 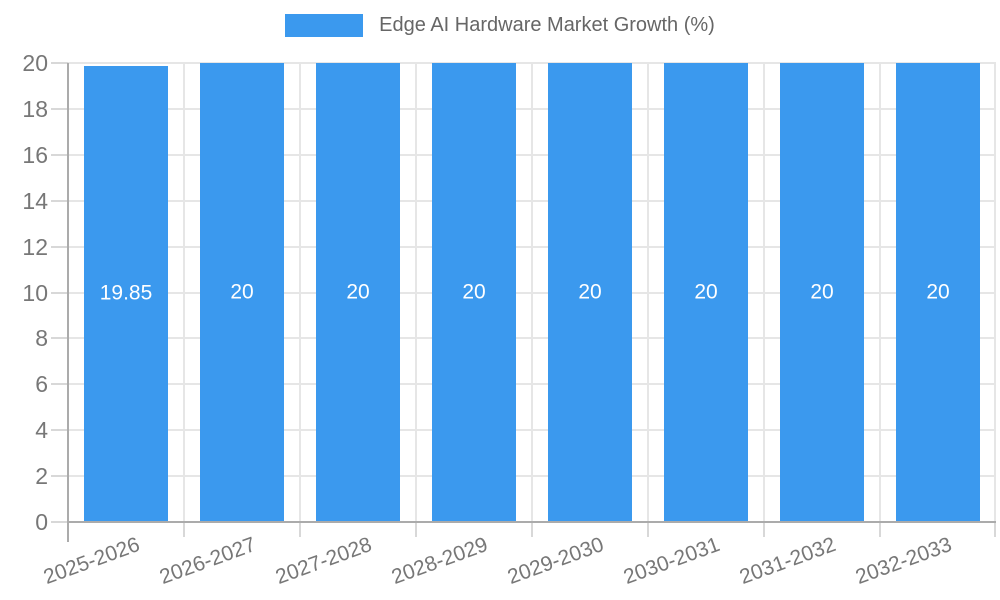 I want to click on x-tick-label: 2025-2026, so click(x=91, y=561).